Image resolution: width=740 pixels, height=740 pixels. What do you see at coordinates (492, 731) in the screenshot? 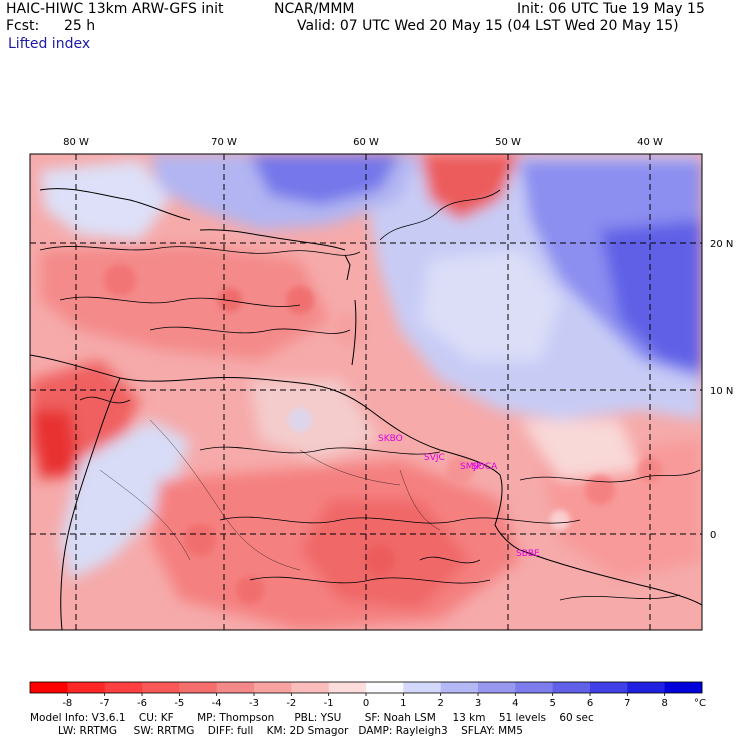
I see `sflay-scheme: SFLAY: MM5` at bounding box center [492, 731].